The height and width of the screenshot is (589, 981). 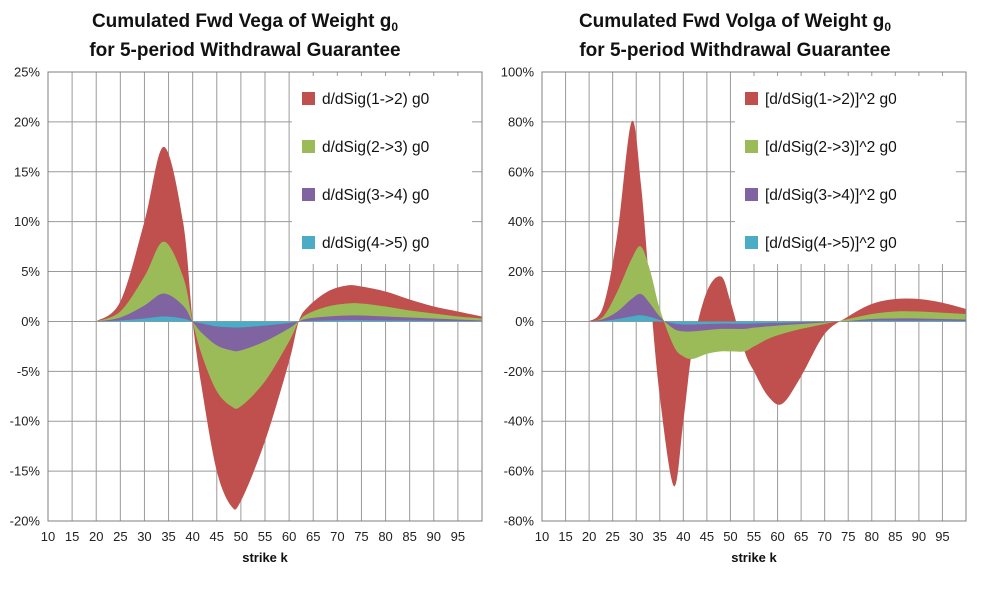 I want to click on chart-title-line1: Cumulated Fwd Vega of Weight g, so click(x=241, y=21).